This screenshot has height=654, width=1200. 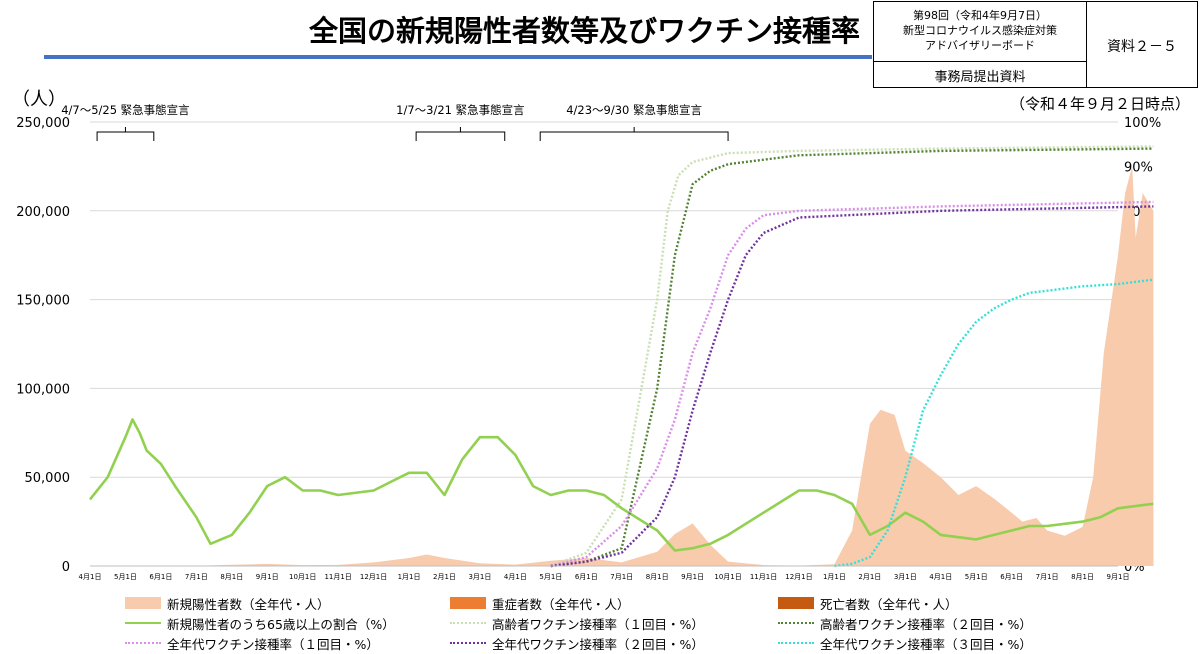 I want to click on title-underline, so click(x=458, y=57).